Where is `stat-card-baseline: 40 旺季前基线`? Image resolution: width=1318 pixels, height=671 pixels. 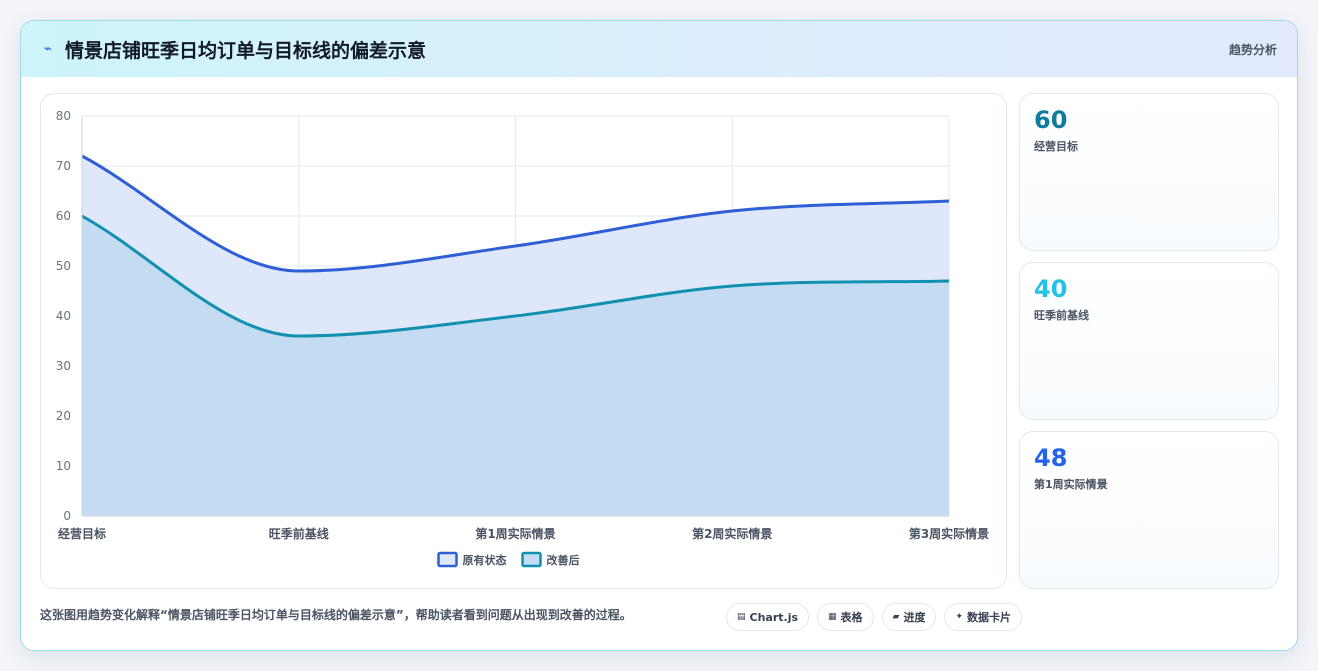 stat-card-baseline: 40 旺季前基线 is located at coordinates (1149, 341).